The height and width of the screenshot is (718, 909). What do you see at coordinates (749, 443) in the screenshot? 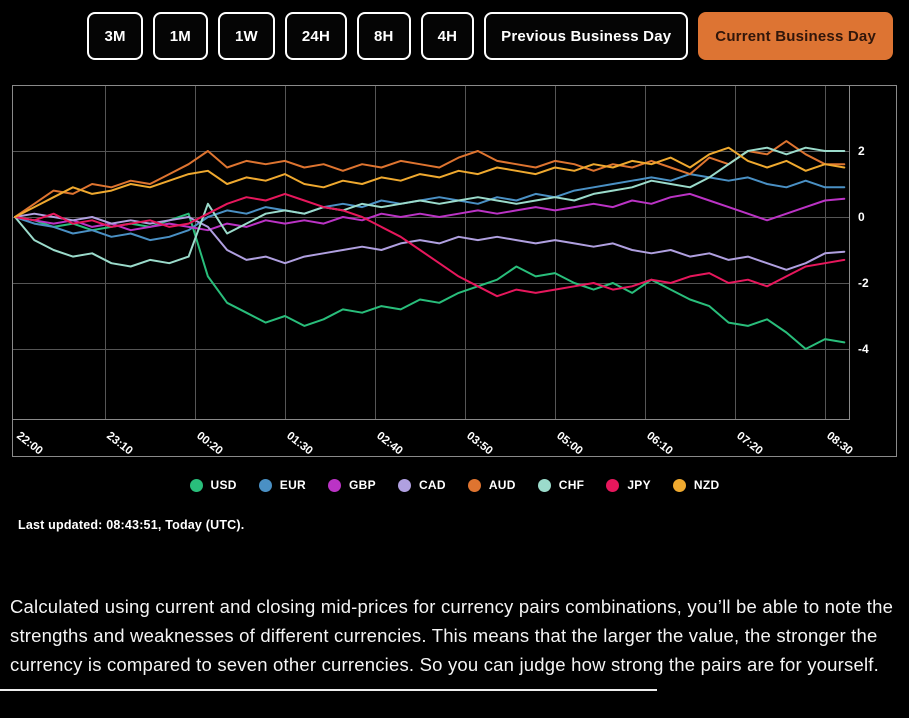
I see `x-axis-tick-label: 07:20` at bounding box center [749, 443].